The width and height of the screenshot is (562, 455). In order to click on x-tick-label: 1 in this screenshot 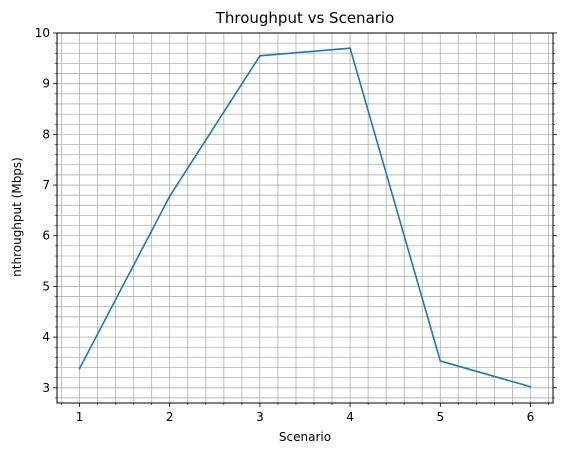, I will do `click(80, 417)`.